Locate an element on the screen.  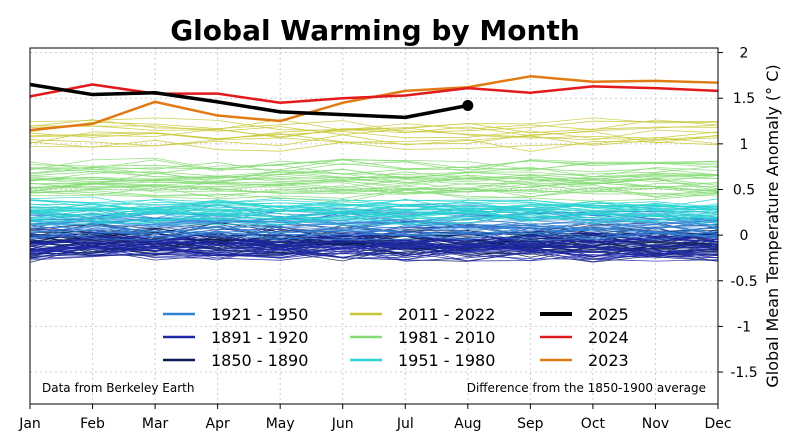
legend-label: 2011 - 2022 is located at coordinates (446, 314).